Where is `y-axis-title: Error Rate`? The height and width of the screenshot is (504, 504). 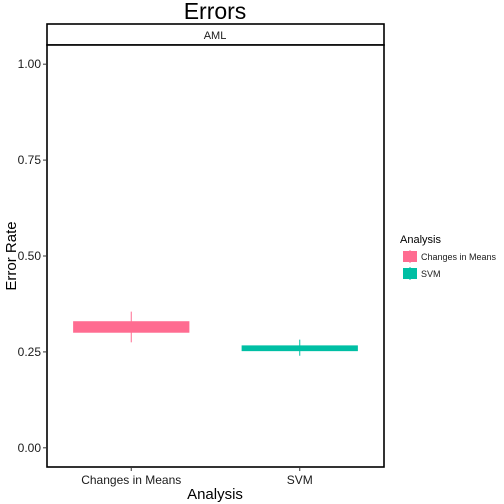 y-axis-title: Error Rate is located at coordinates (11, 255).